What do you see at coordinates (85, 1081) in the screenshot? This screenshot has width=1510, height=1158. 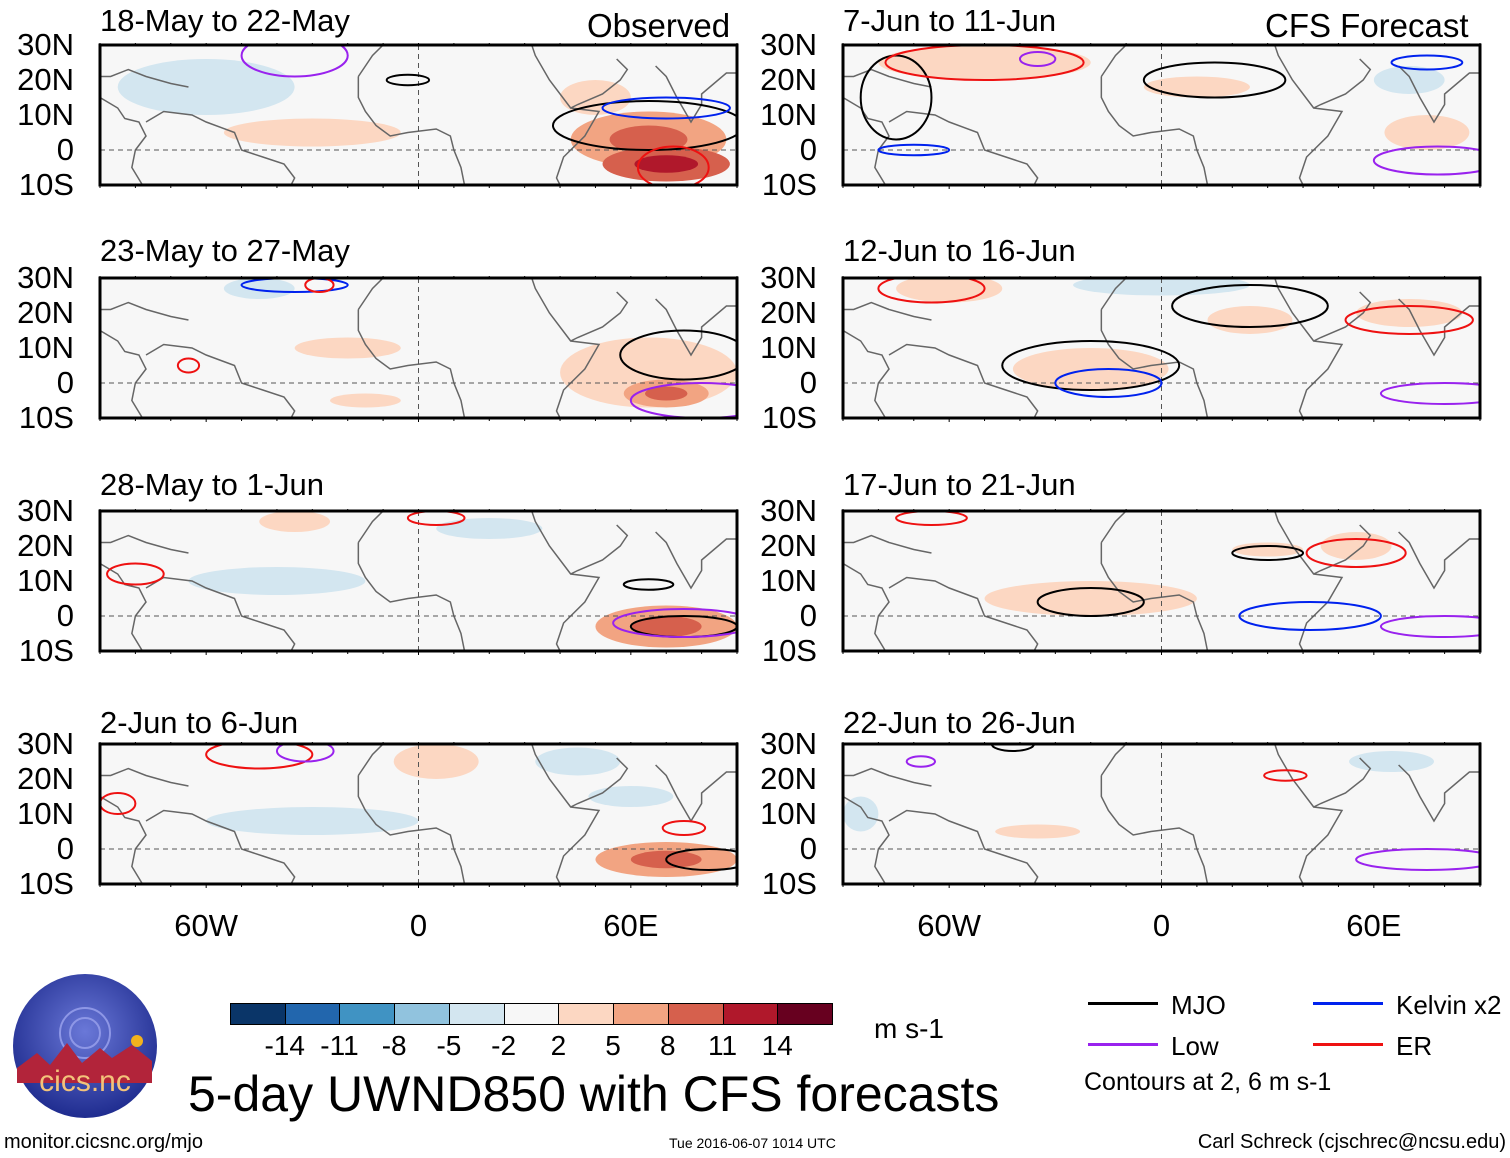 I see `logo-text: cics.nc` at bounding box center [85, 1081].